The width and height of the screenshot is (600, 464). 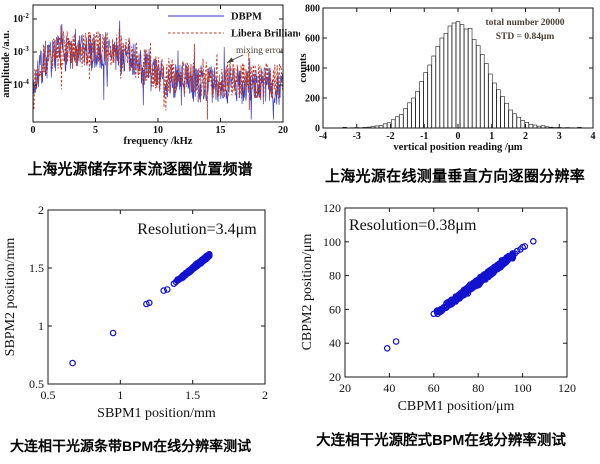 I want to click on caption-histogram: 上海光源在线测量垂直方向逐圈分辨率, so click(x=455, y=176).